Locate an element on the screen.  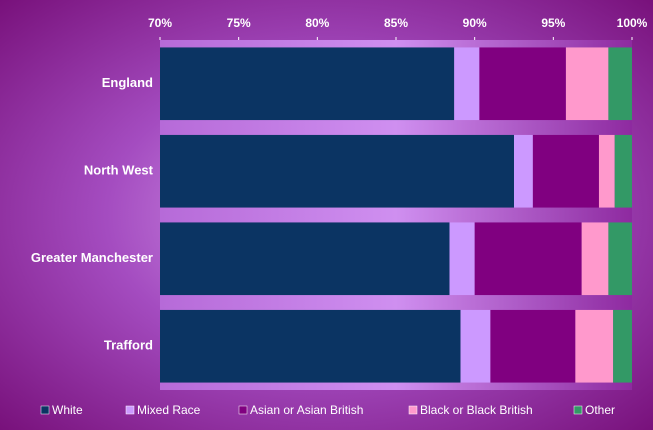
x-tick-label: 75% is located at coordinates (239, 23).